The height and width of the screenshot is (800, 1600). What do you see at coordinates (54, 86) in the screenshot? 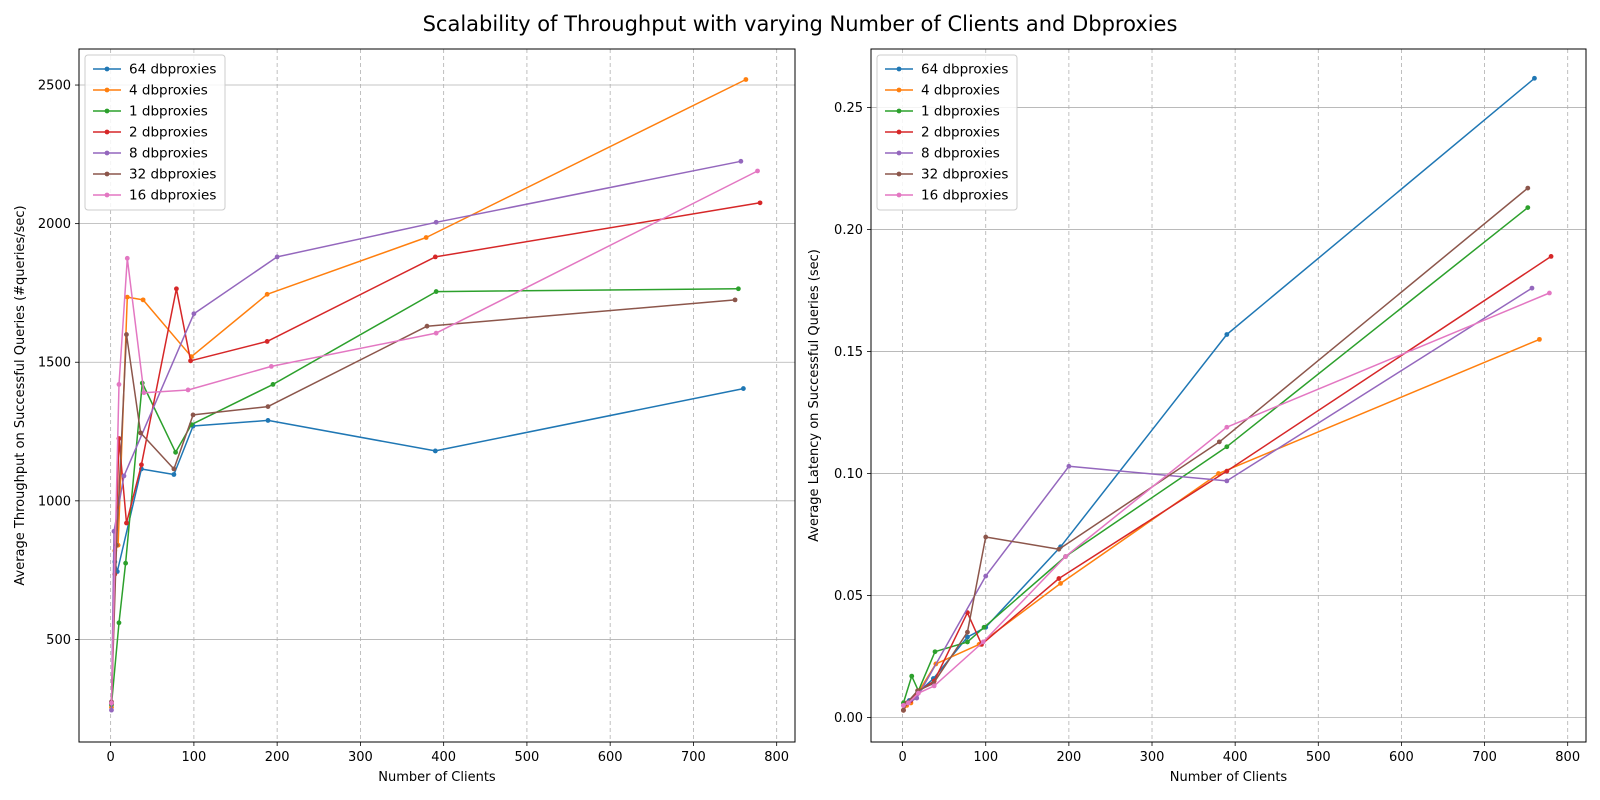
I see `y-tick-label: 2500` at bounding box center [54, 86].